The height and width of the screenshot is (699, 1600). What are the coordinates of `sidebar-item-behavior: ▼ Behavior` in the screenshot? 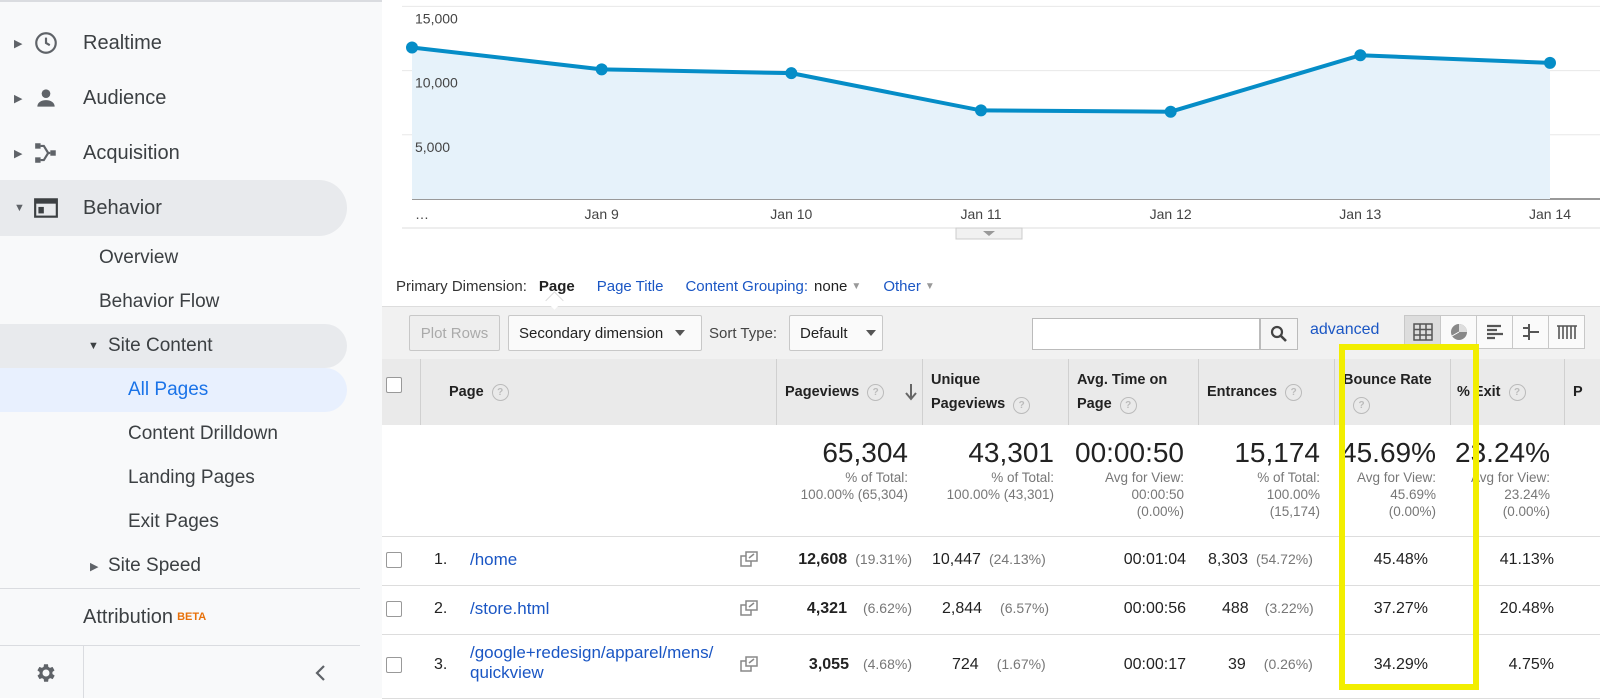 It's located at (173, 208).